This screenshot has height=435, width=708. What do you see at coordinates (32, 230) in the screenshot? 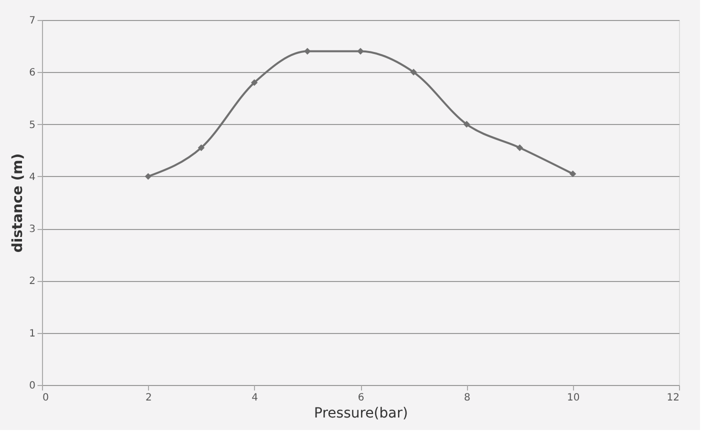
I see `y-tick-label: 3` at bounding box center [32, 230].